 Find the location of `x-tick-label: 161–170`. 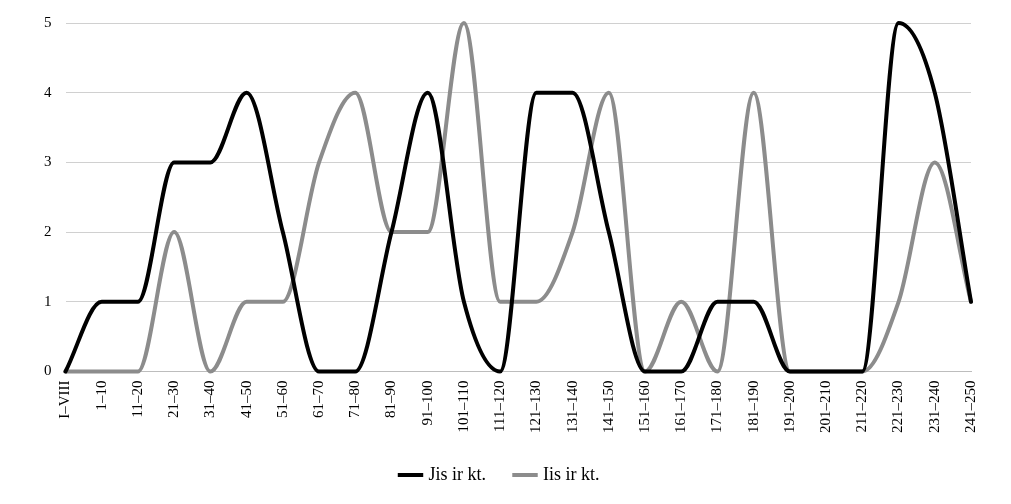

x-tick-label: 161–170 is located at coordinates (680, 406).